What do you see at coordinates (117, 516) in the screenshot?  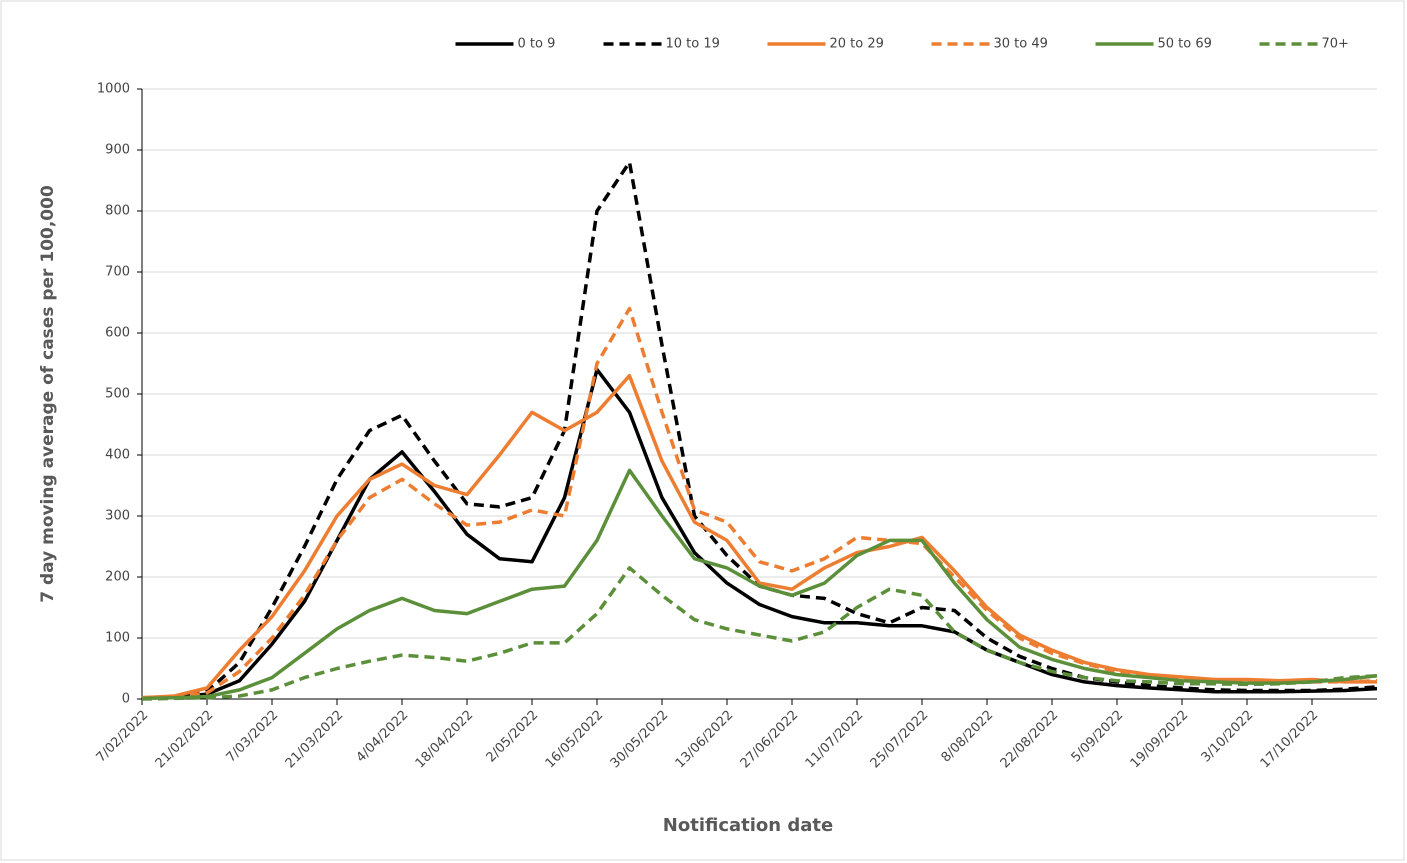 I see `y-tick-label: 300` at bounding box center [117, 516].